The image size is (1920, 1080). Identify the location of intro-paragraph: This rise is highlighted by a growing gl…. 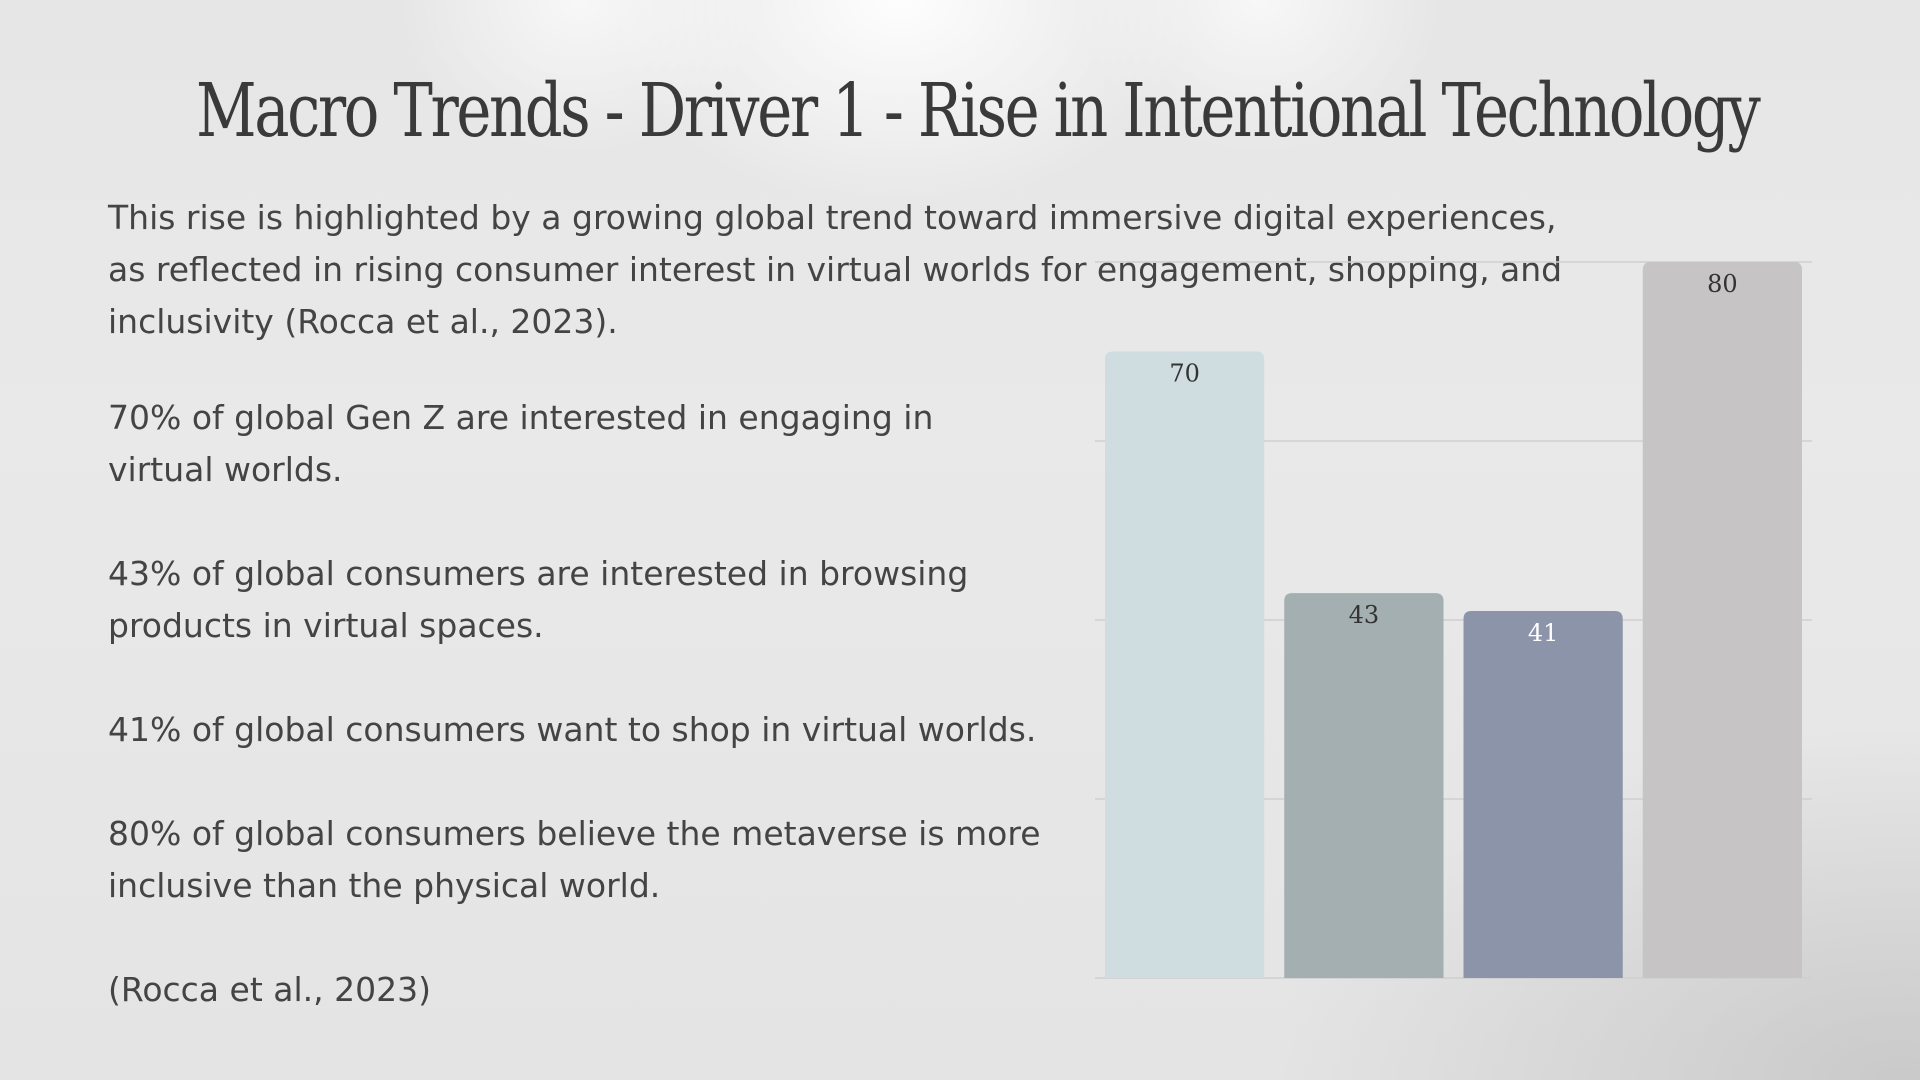
(835, 269).